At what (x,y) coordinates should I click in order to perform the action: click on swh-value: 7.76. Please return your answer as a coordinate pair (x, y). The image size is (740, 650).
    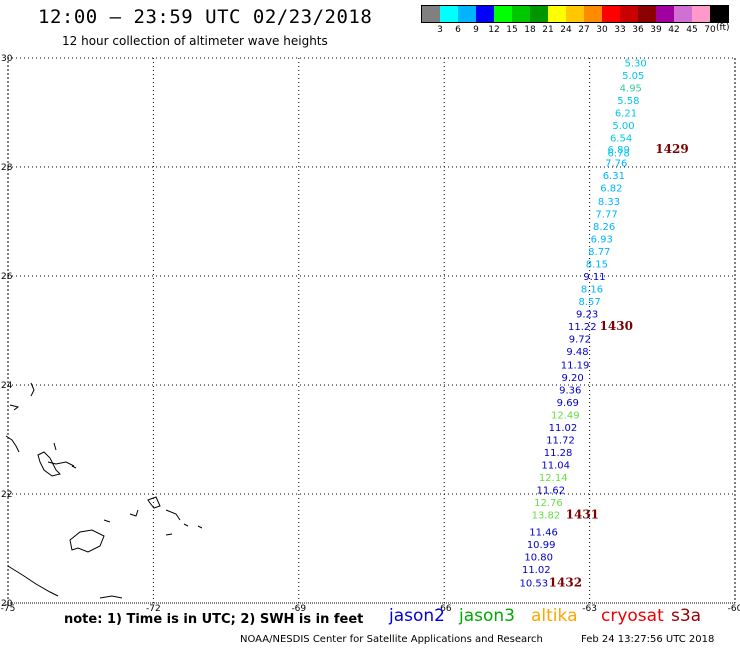
    Looking at the image, I should click on (616, 164).